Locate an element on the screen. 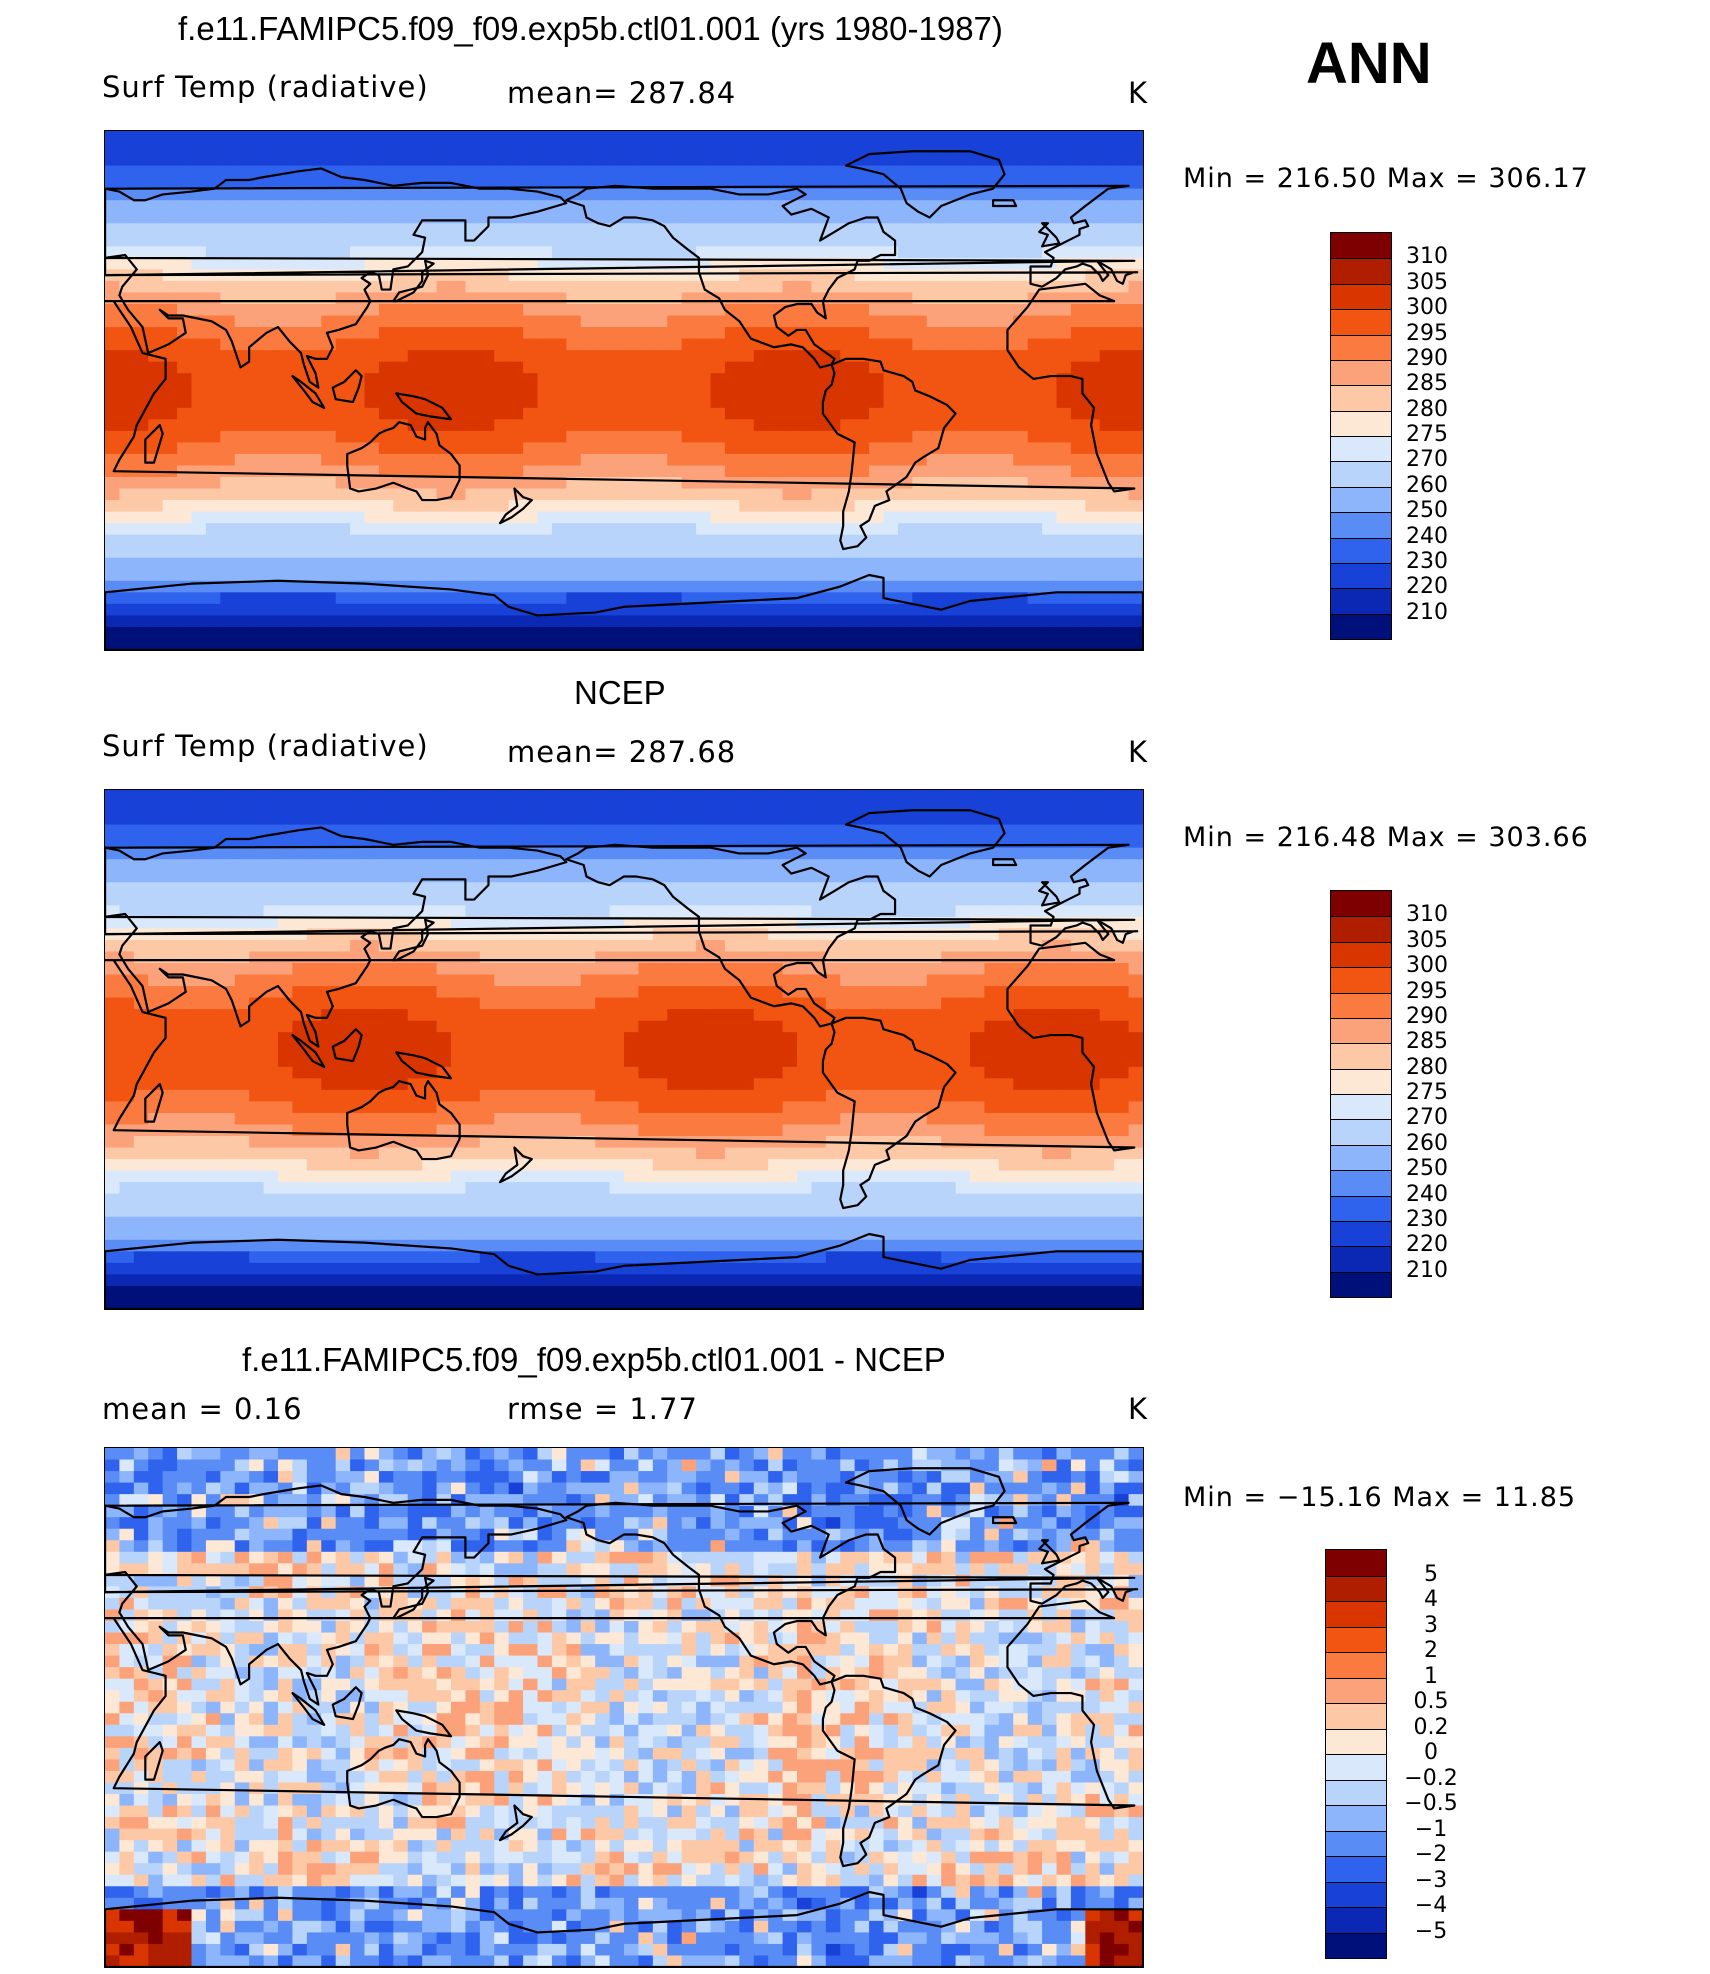 The height and width of the screenshot is (1974, 1710). colorbar-cell is located at coordinates (1361, 525).